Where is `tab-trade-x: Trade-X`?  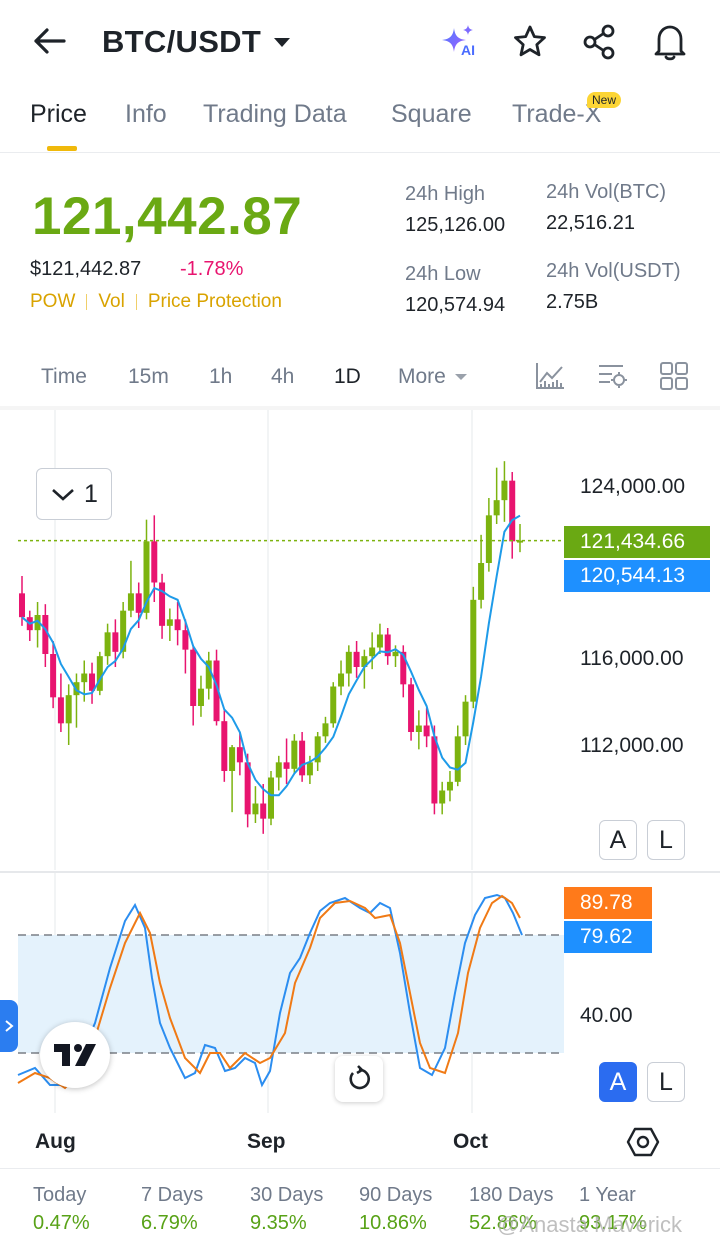 tab-trade-x: Trade-X is located at coordinates (557, 114).